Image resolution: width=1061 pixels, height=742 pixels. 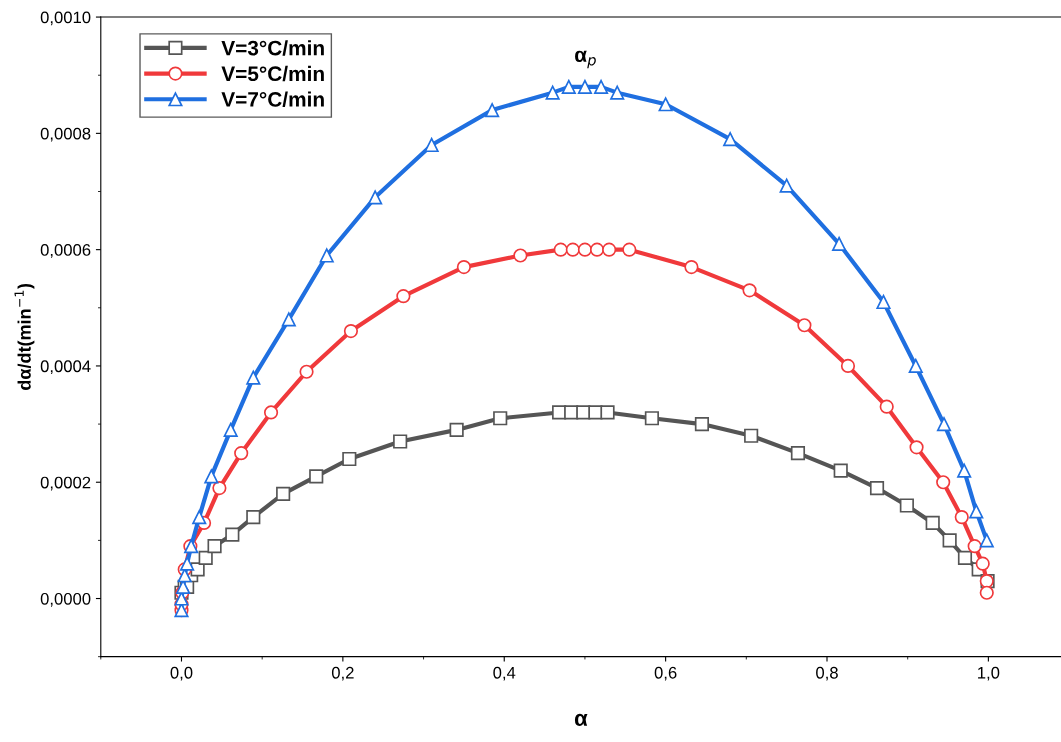 I want to click on y-tick-label: 0,0002, so click(x=65, y=483).